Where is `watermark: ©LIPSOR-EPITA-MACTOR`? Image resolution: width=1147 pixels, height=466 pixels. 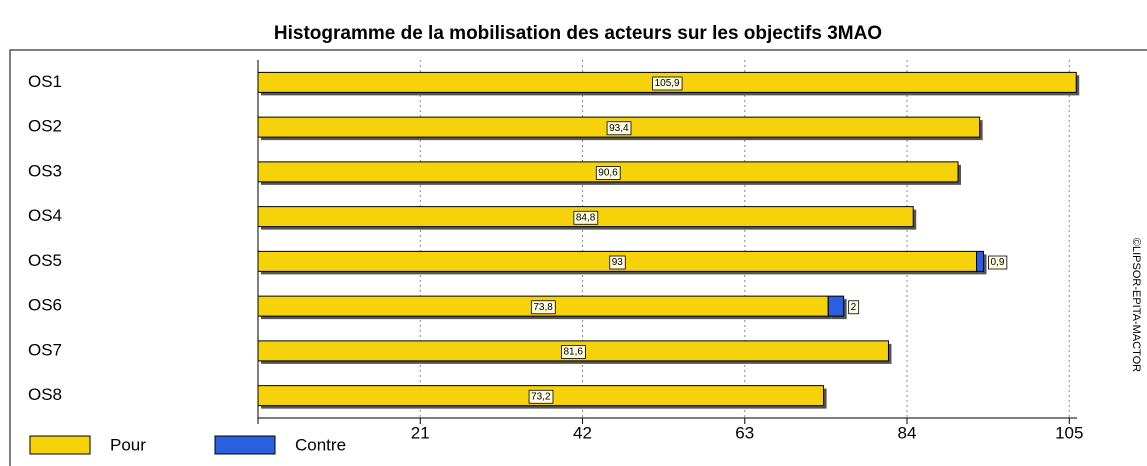 watermark: ©LIPSOR-EPITA-MACTOR is located at coordinates (1136, 305).